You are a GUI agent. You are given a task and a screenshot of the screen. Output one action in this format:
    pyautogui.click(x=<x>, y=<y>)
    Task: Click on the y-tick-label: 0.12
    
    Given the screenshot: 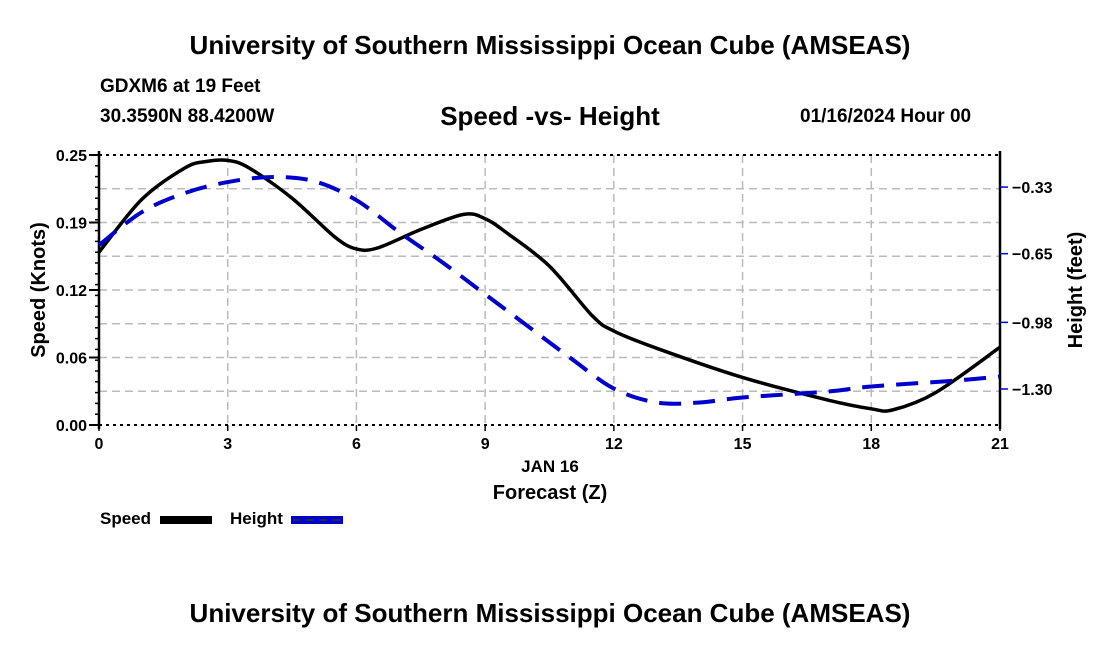 What is the action you would take?
    pyautogui.click(x=71, y=291)
    